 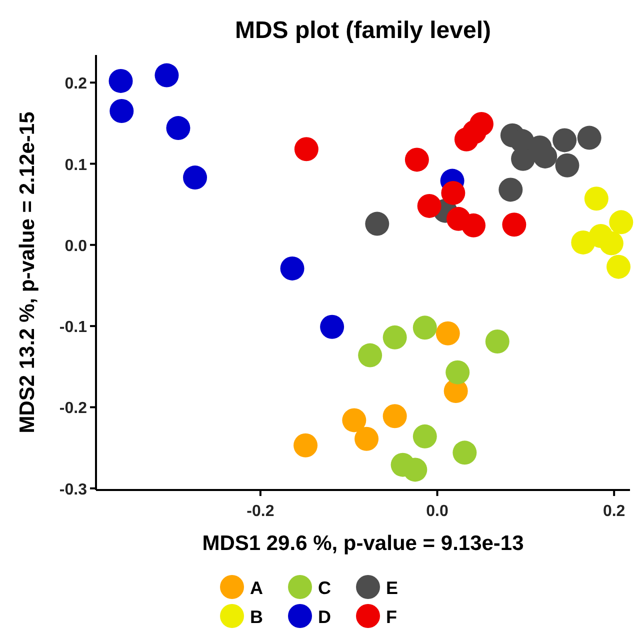 I want to click on x-tick-label: 0.0, so click(x=437, y=511).